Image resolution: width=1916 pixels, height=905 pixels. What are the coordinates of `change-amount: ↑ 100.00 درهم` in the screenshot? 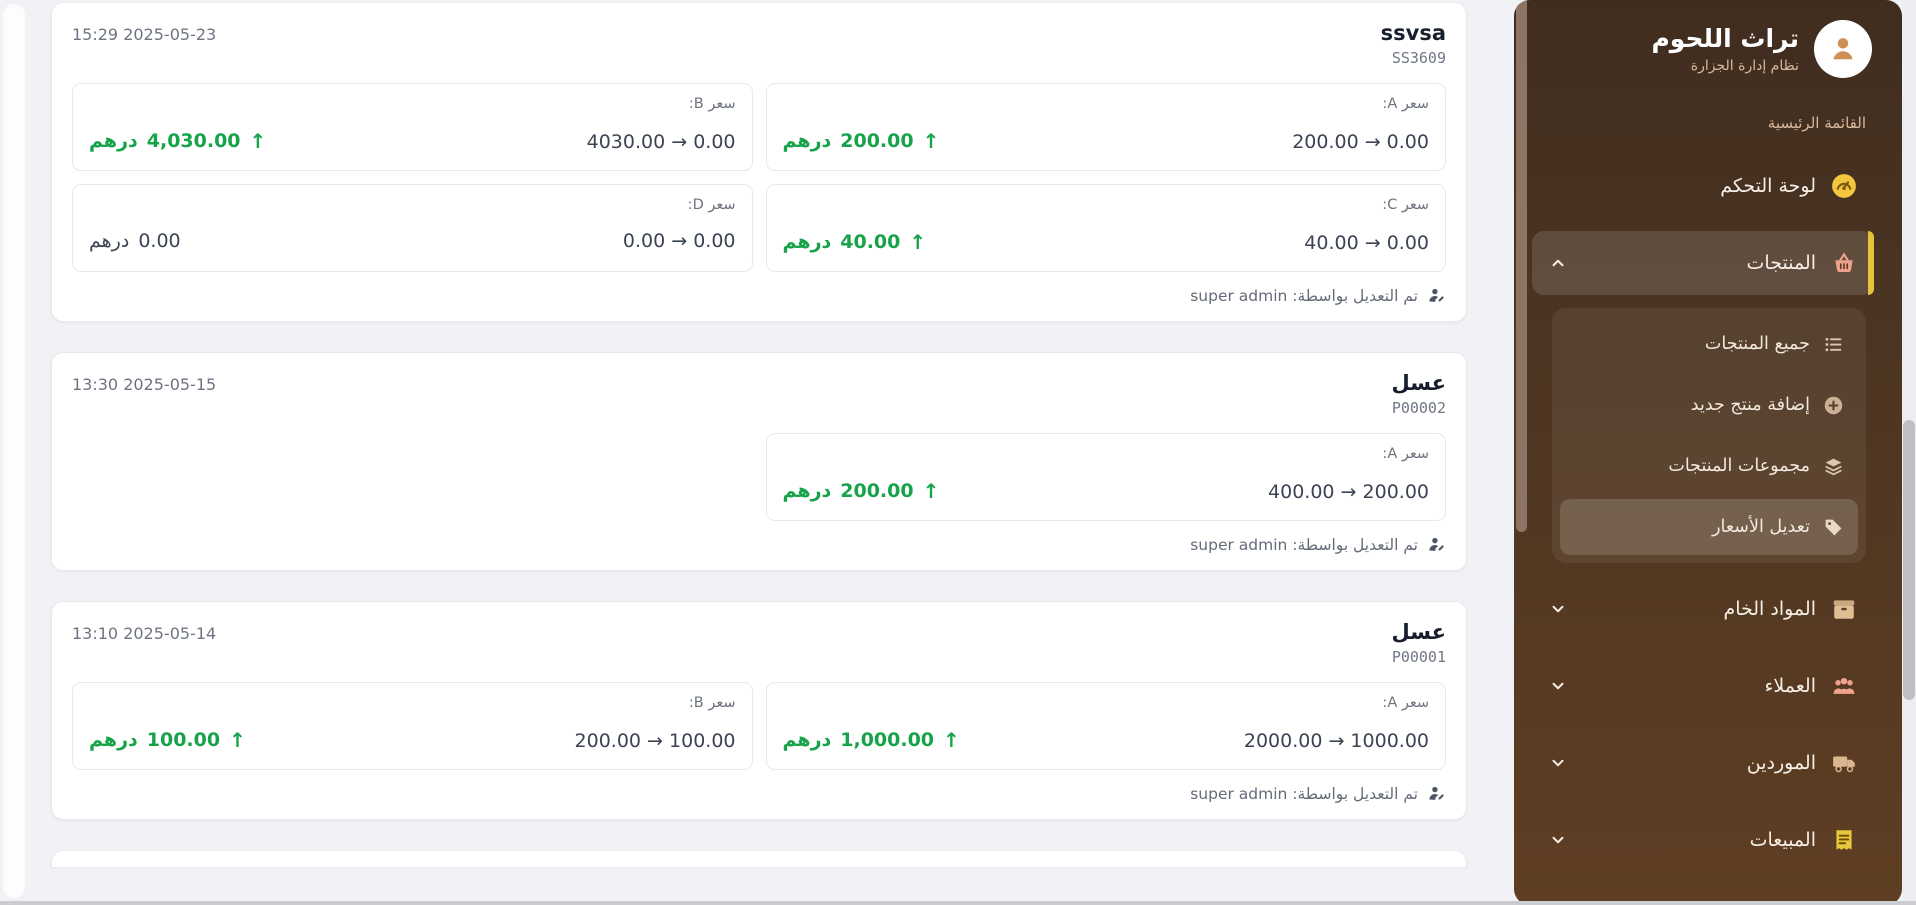 It's located at (167, 740).